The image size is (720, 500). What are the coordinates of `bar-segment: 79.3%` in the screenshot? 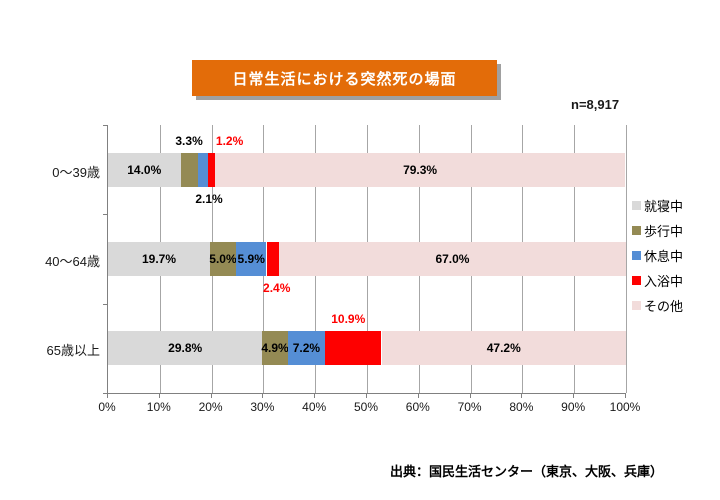 It's located at (420, 169).